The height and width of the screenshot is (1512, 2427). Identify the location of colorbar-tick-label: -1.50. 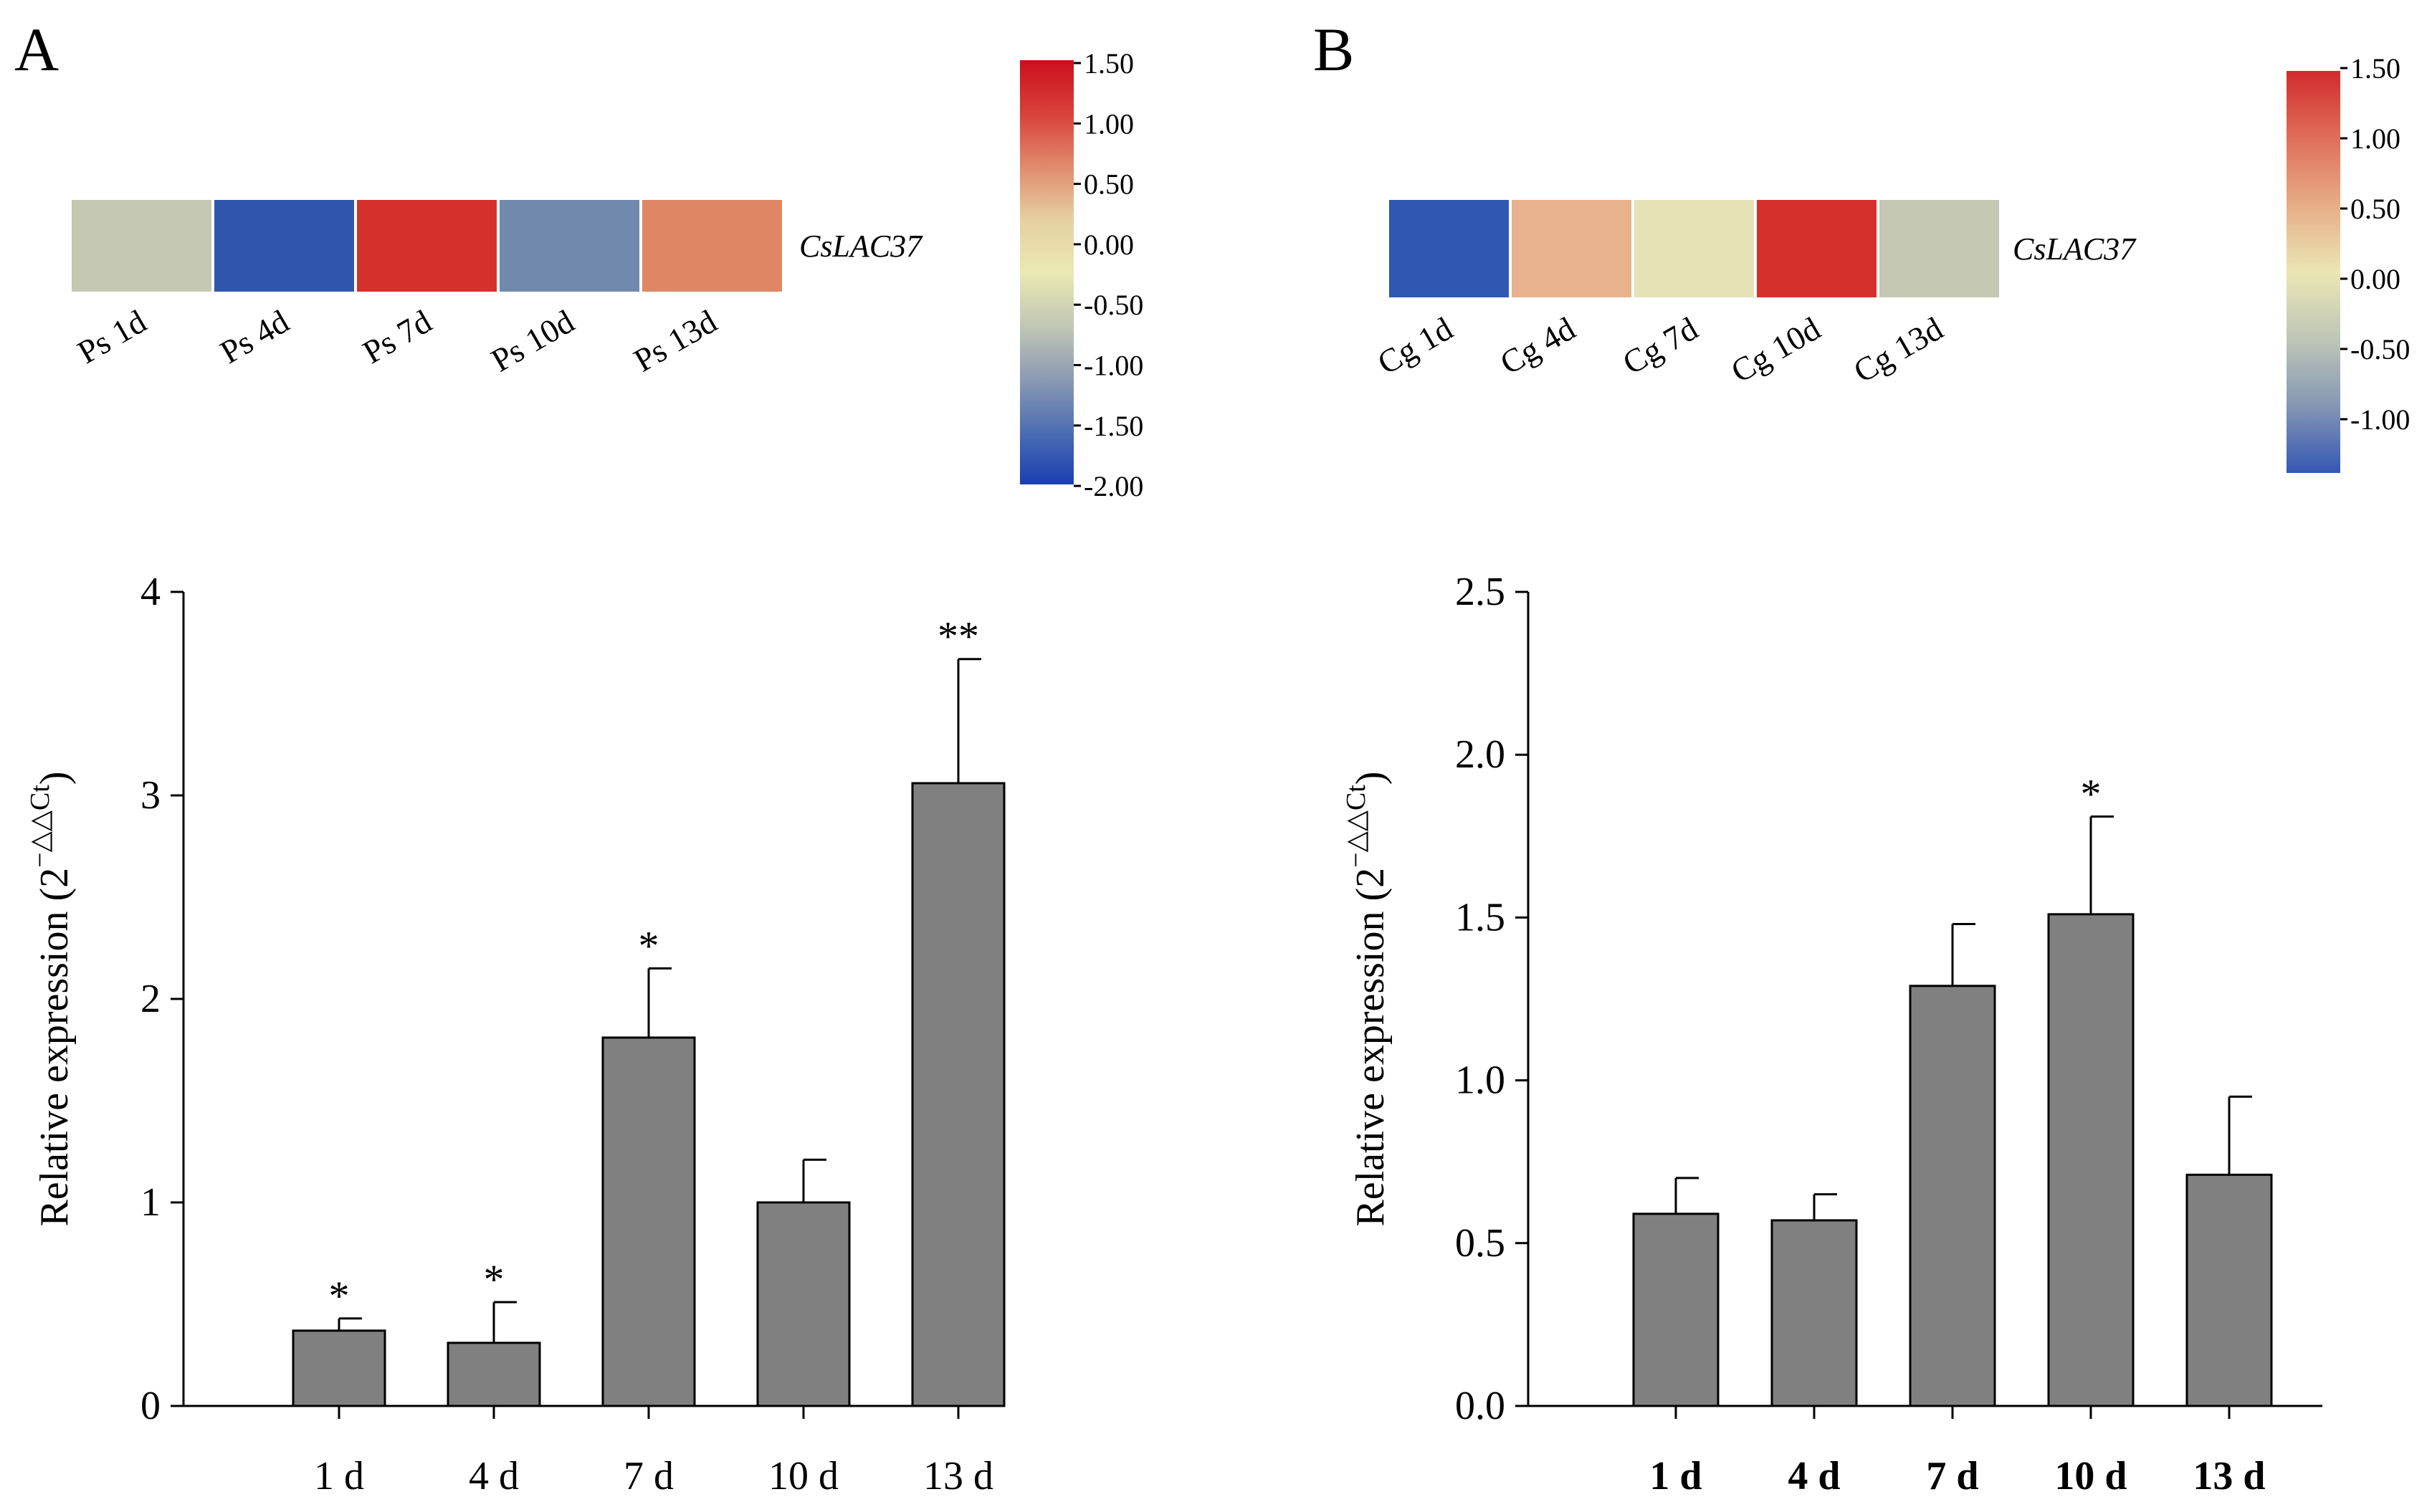
(1114, 426).